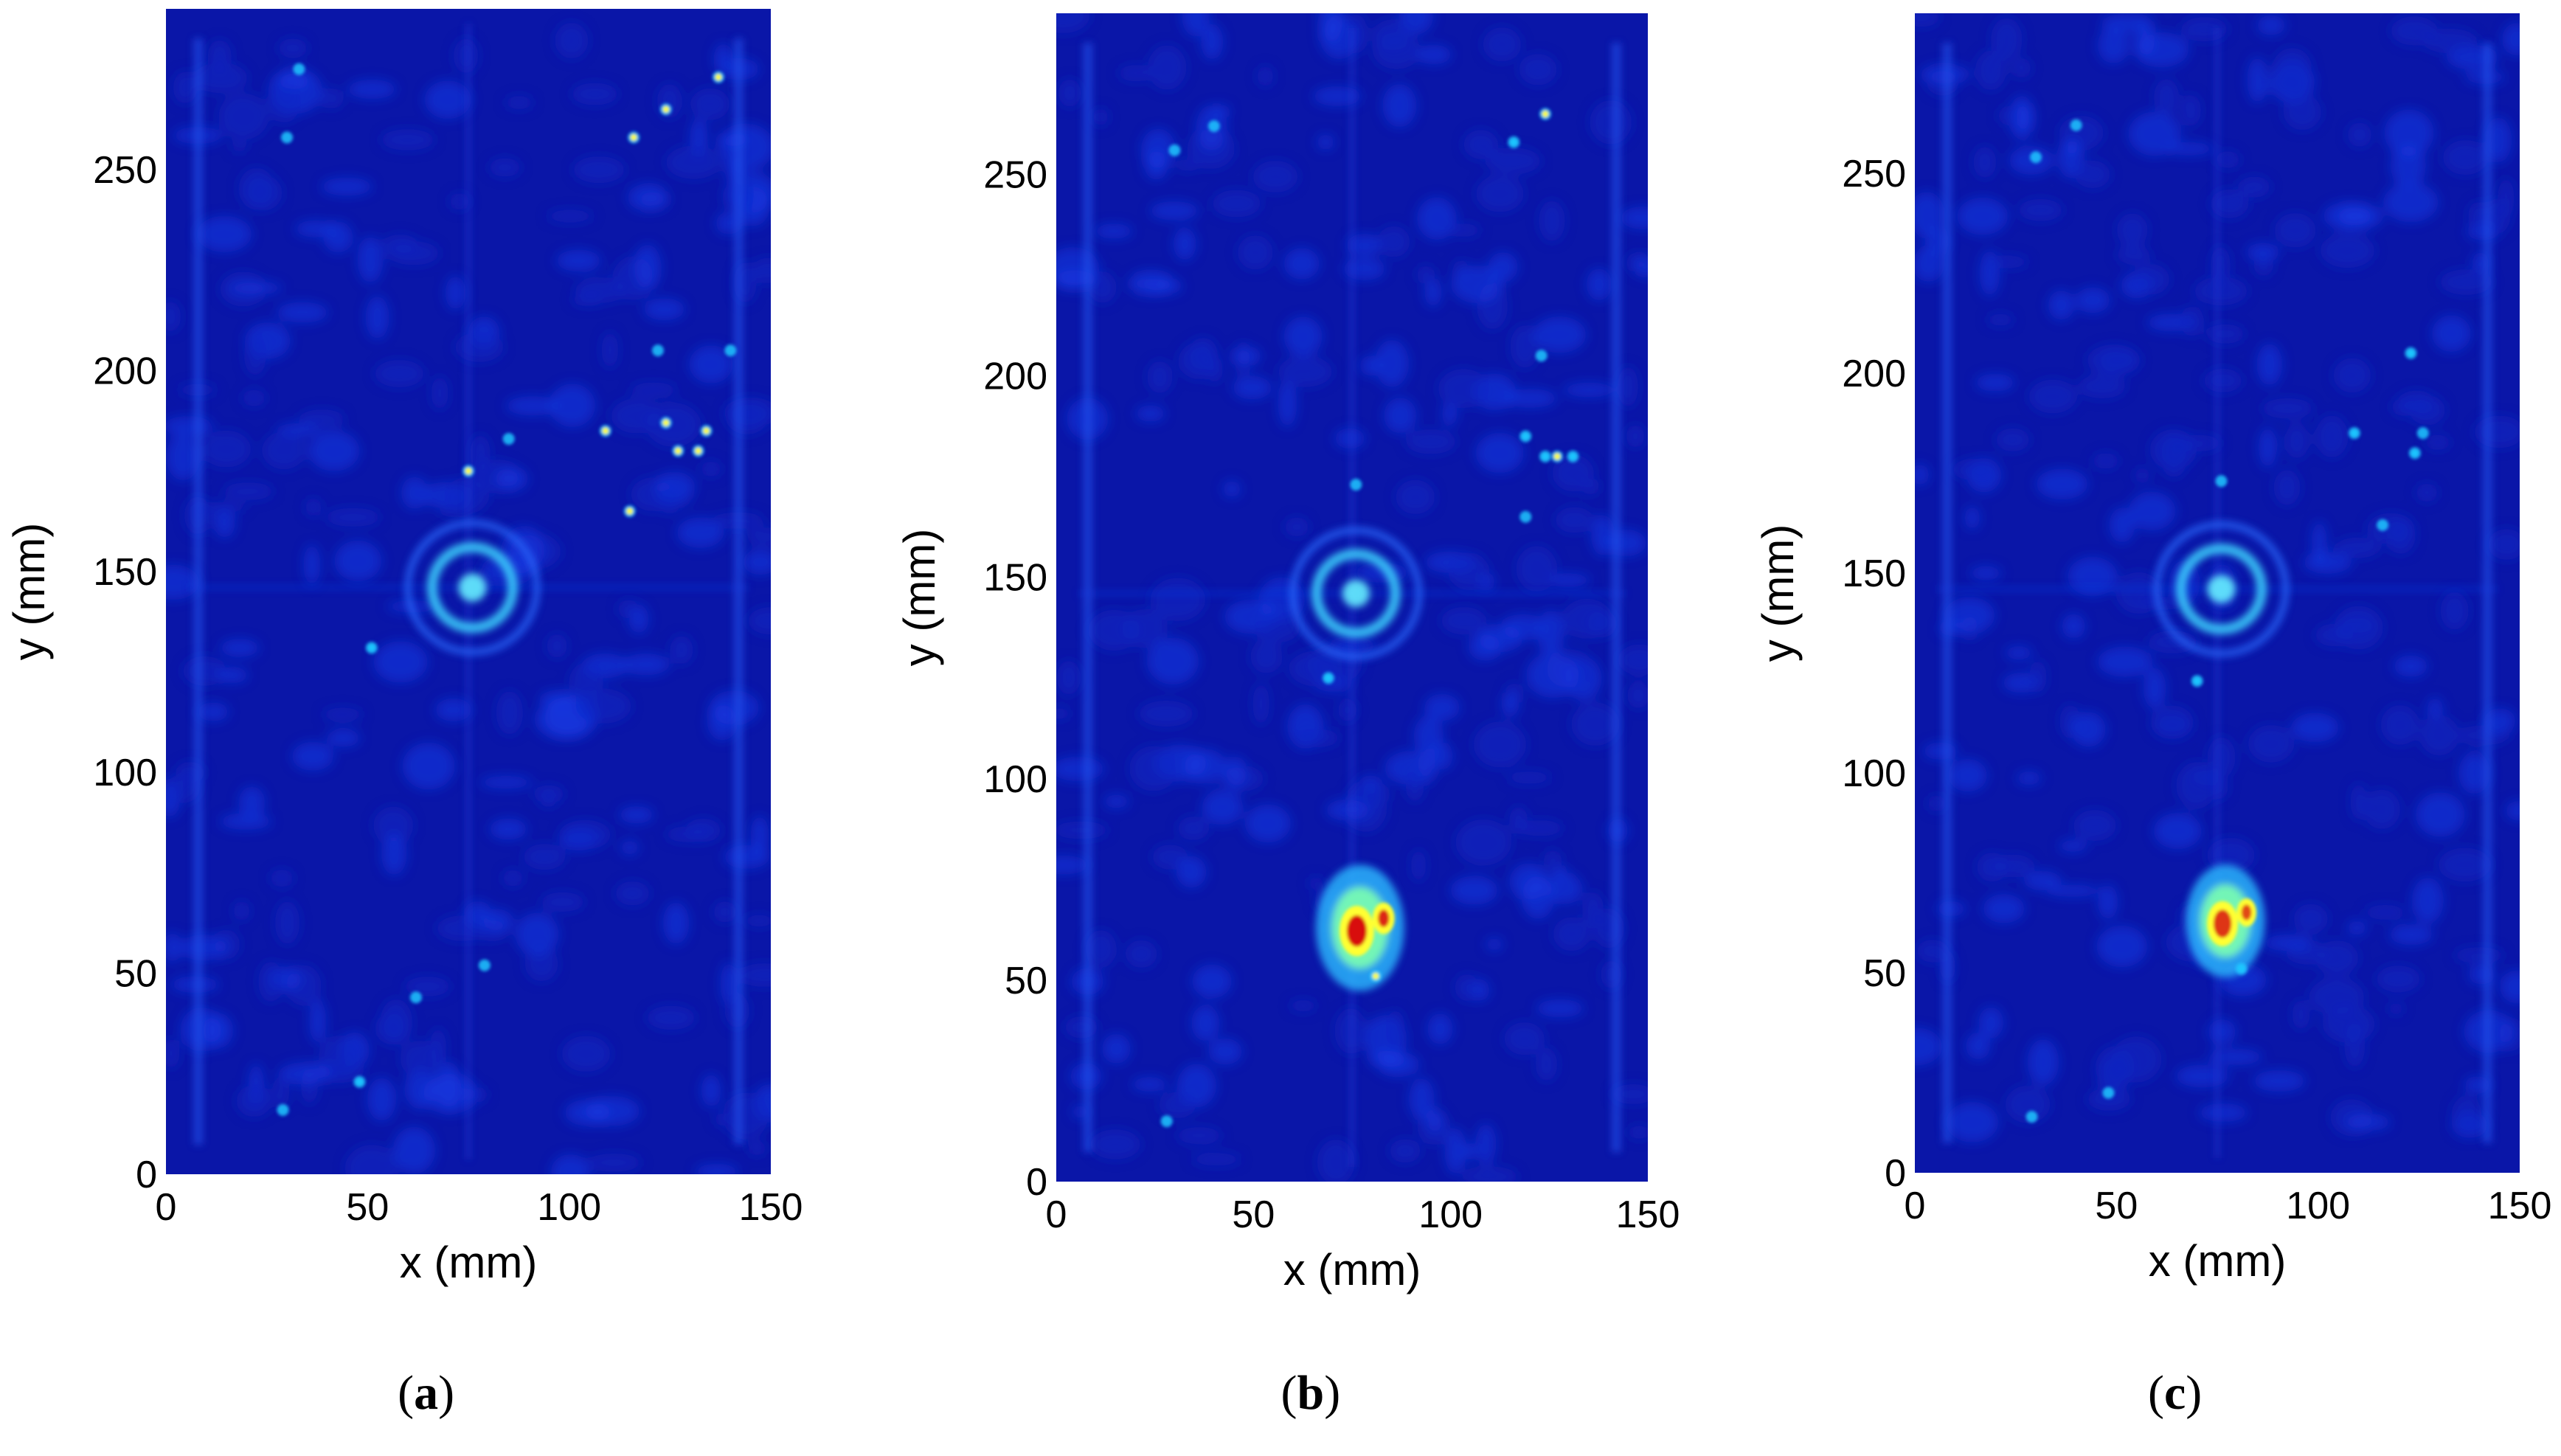  What do you see at coordinates (2225, 921) in the screenshot?
I see `defect-cluster` at bounding box center [2225, 921].